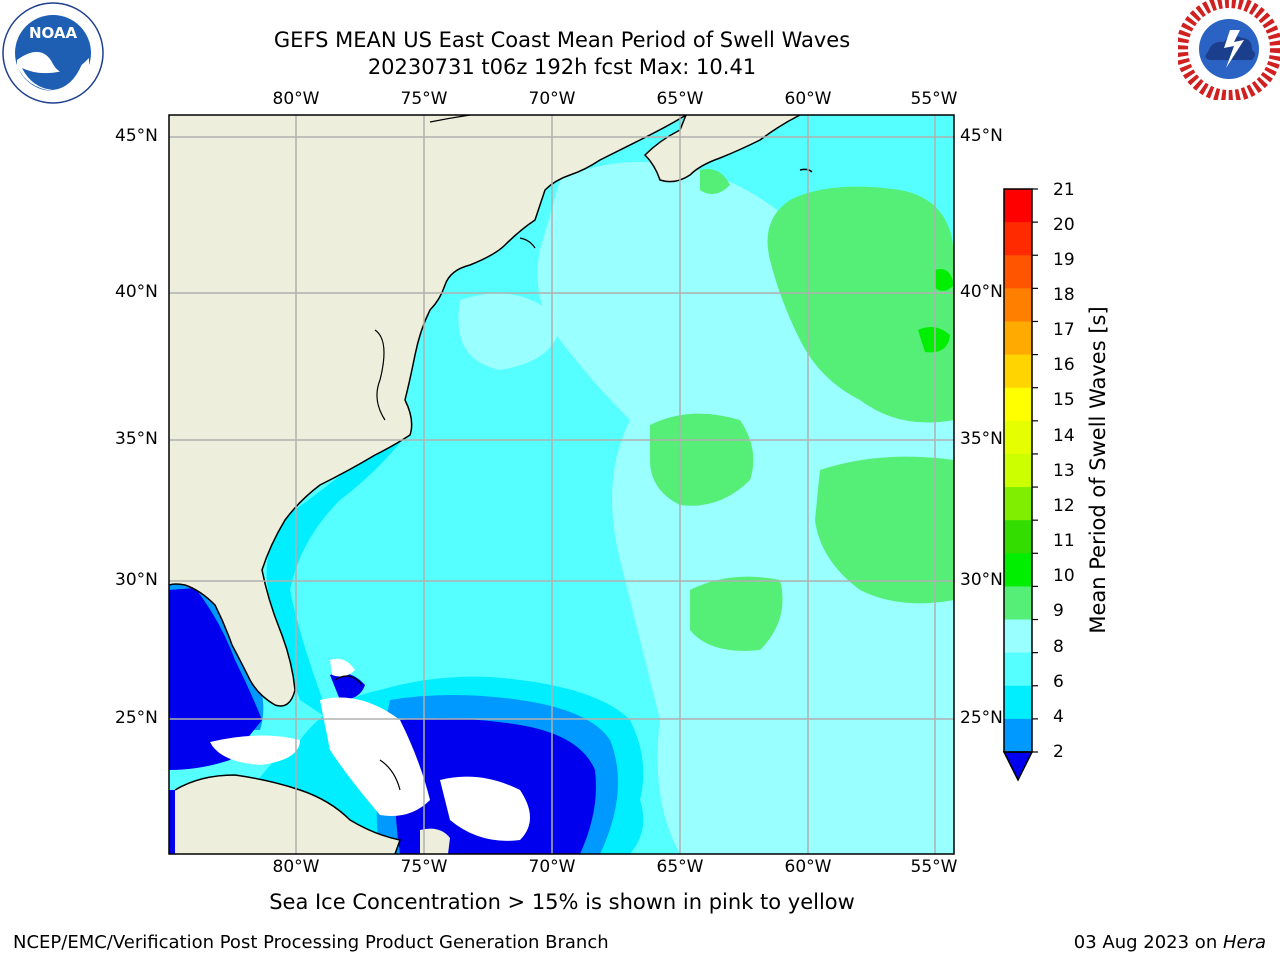 The image size is (1280, 960). Describe the element at coordinates (1064, 365) in the screenshot. I see `colorbar-tick-label: 16` at that location.